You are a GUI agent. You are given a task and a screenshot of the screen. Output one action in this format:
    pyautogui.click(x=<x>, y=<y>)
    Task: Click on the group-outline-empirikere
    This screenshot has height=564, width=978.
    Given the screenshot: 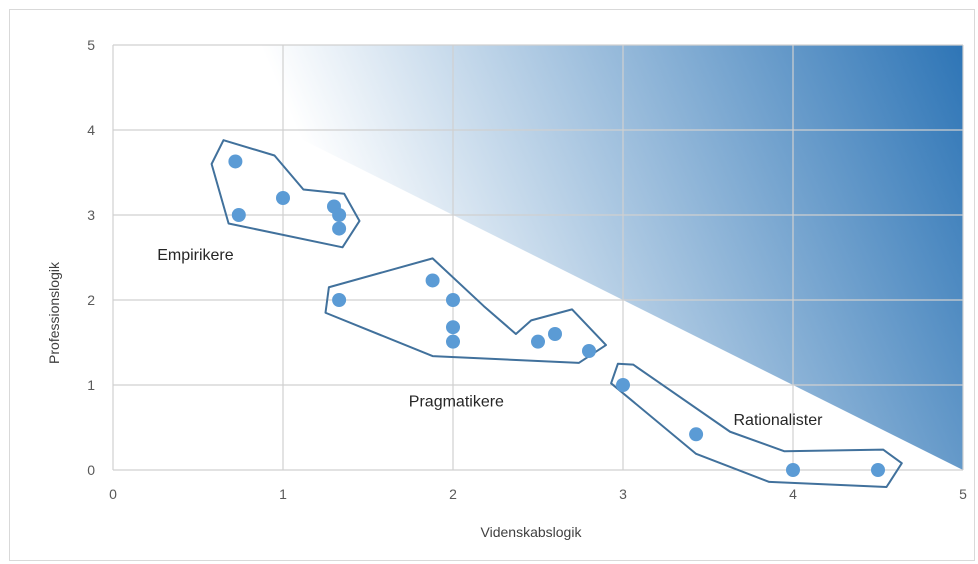 What is the action you would take?
    pyautogui.click(x=285, y=194)
    